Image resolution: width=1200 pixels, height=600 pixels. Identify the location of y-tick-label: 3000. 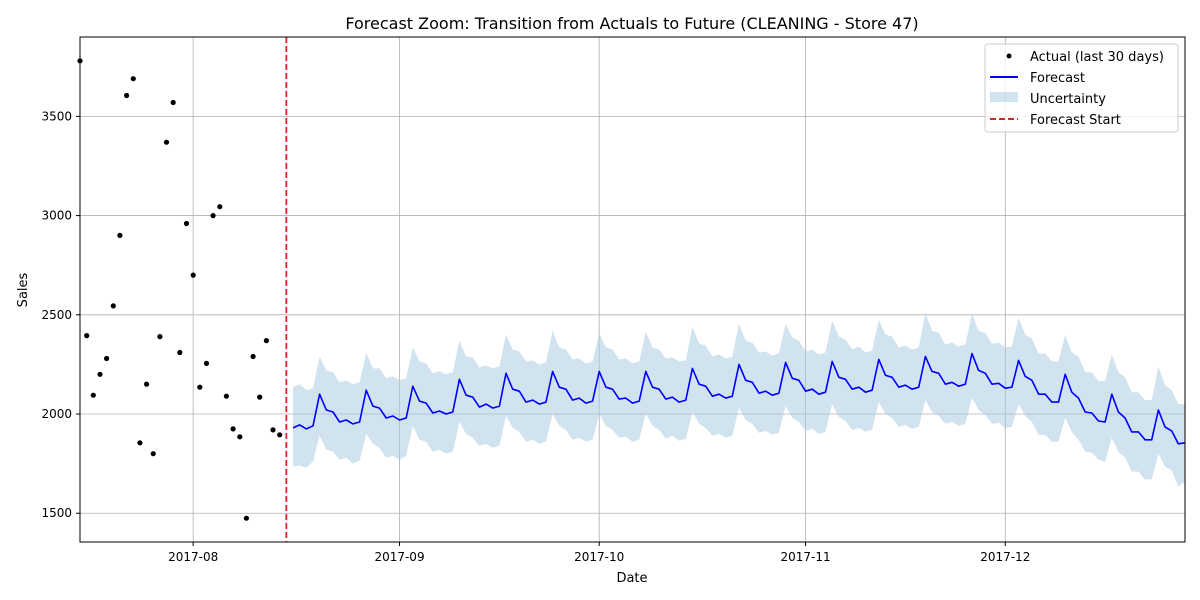
(56, 216).